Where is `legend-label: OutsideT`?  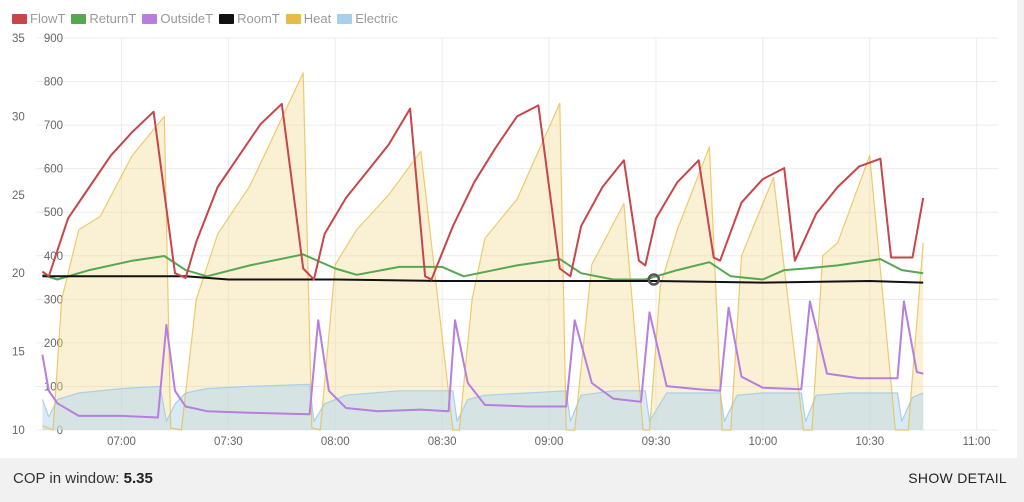 legend-label: OutsideT is located at coordinates (187, 18).